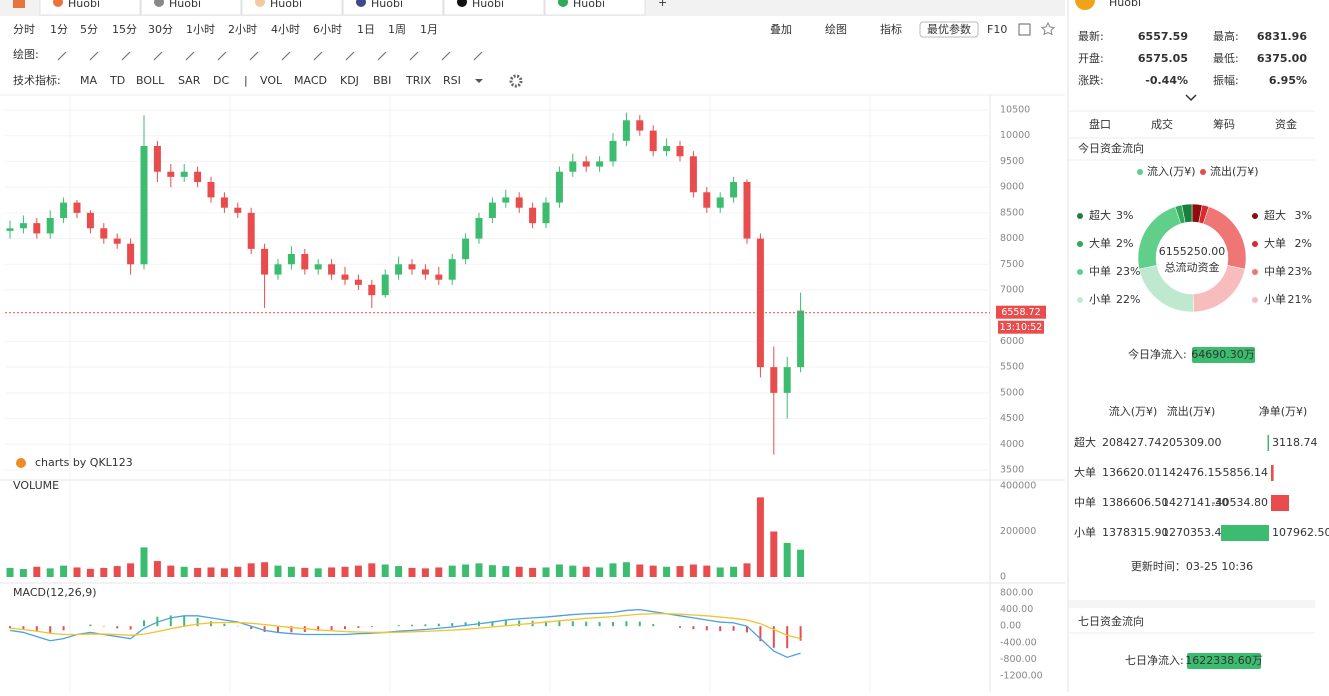 The width and height of the screenshot is (1329, 696). Describe the element at coordinates (1018, 531) in the screenshot. I see `volume-tick-label: 200000` at that location.